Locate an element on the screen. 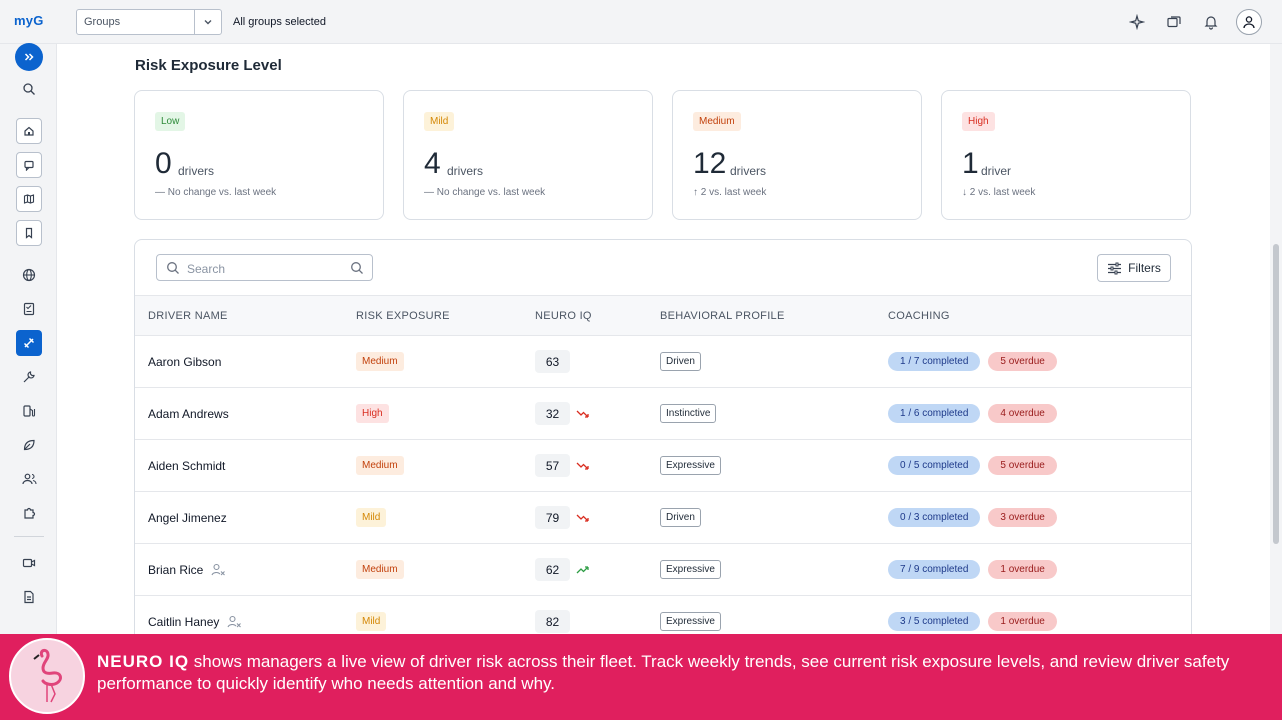 Image resolution: width=1282 pixels, height=720 pixels. page-scrollbar is located at coordinates (1276, 339).